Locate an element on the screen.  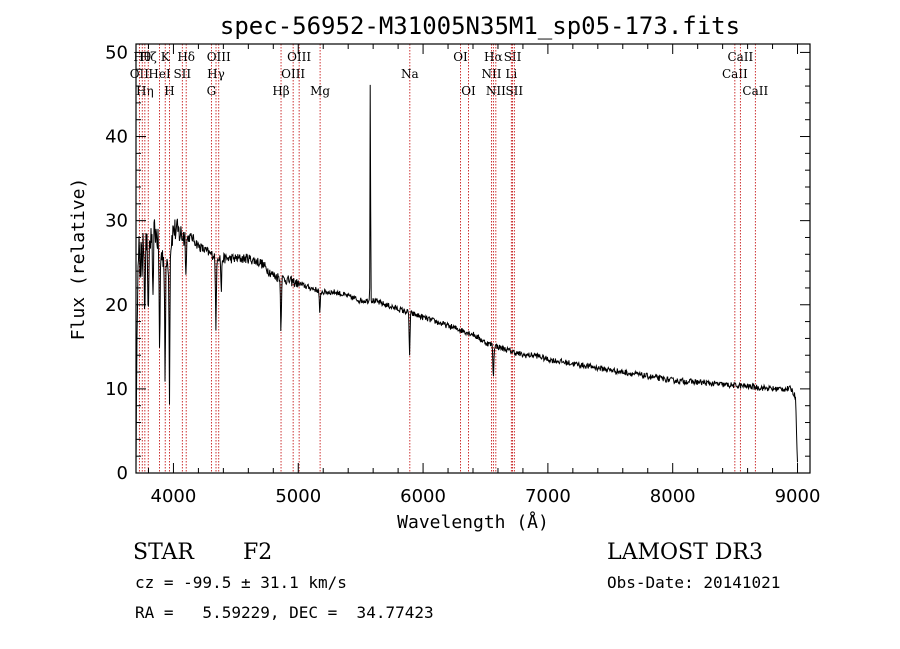
y-tick-label: 10 is located at coordinates (116, 389).